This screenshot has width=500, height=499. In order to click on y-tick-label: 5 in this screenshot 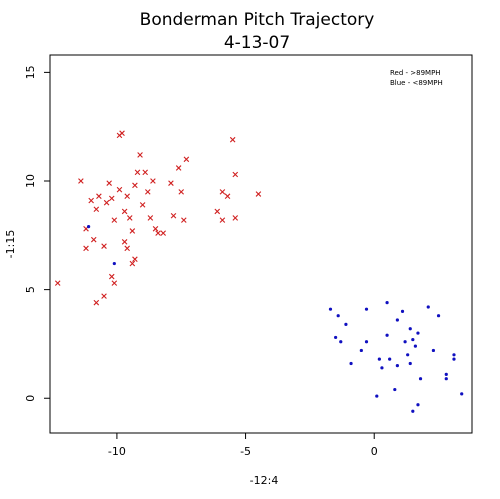, I will do `click(30, 289)`.